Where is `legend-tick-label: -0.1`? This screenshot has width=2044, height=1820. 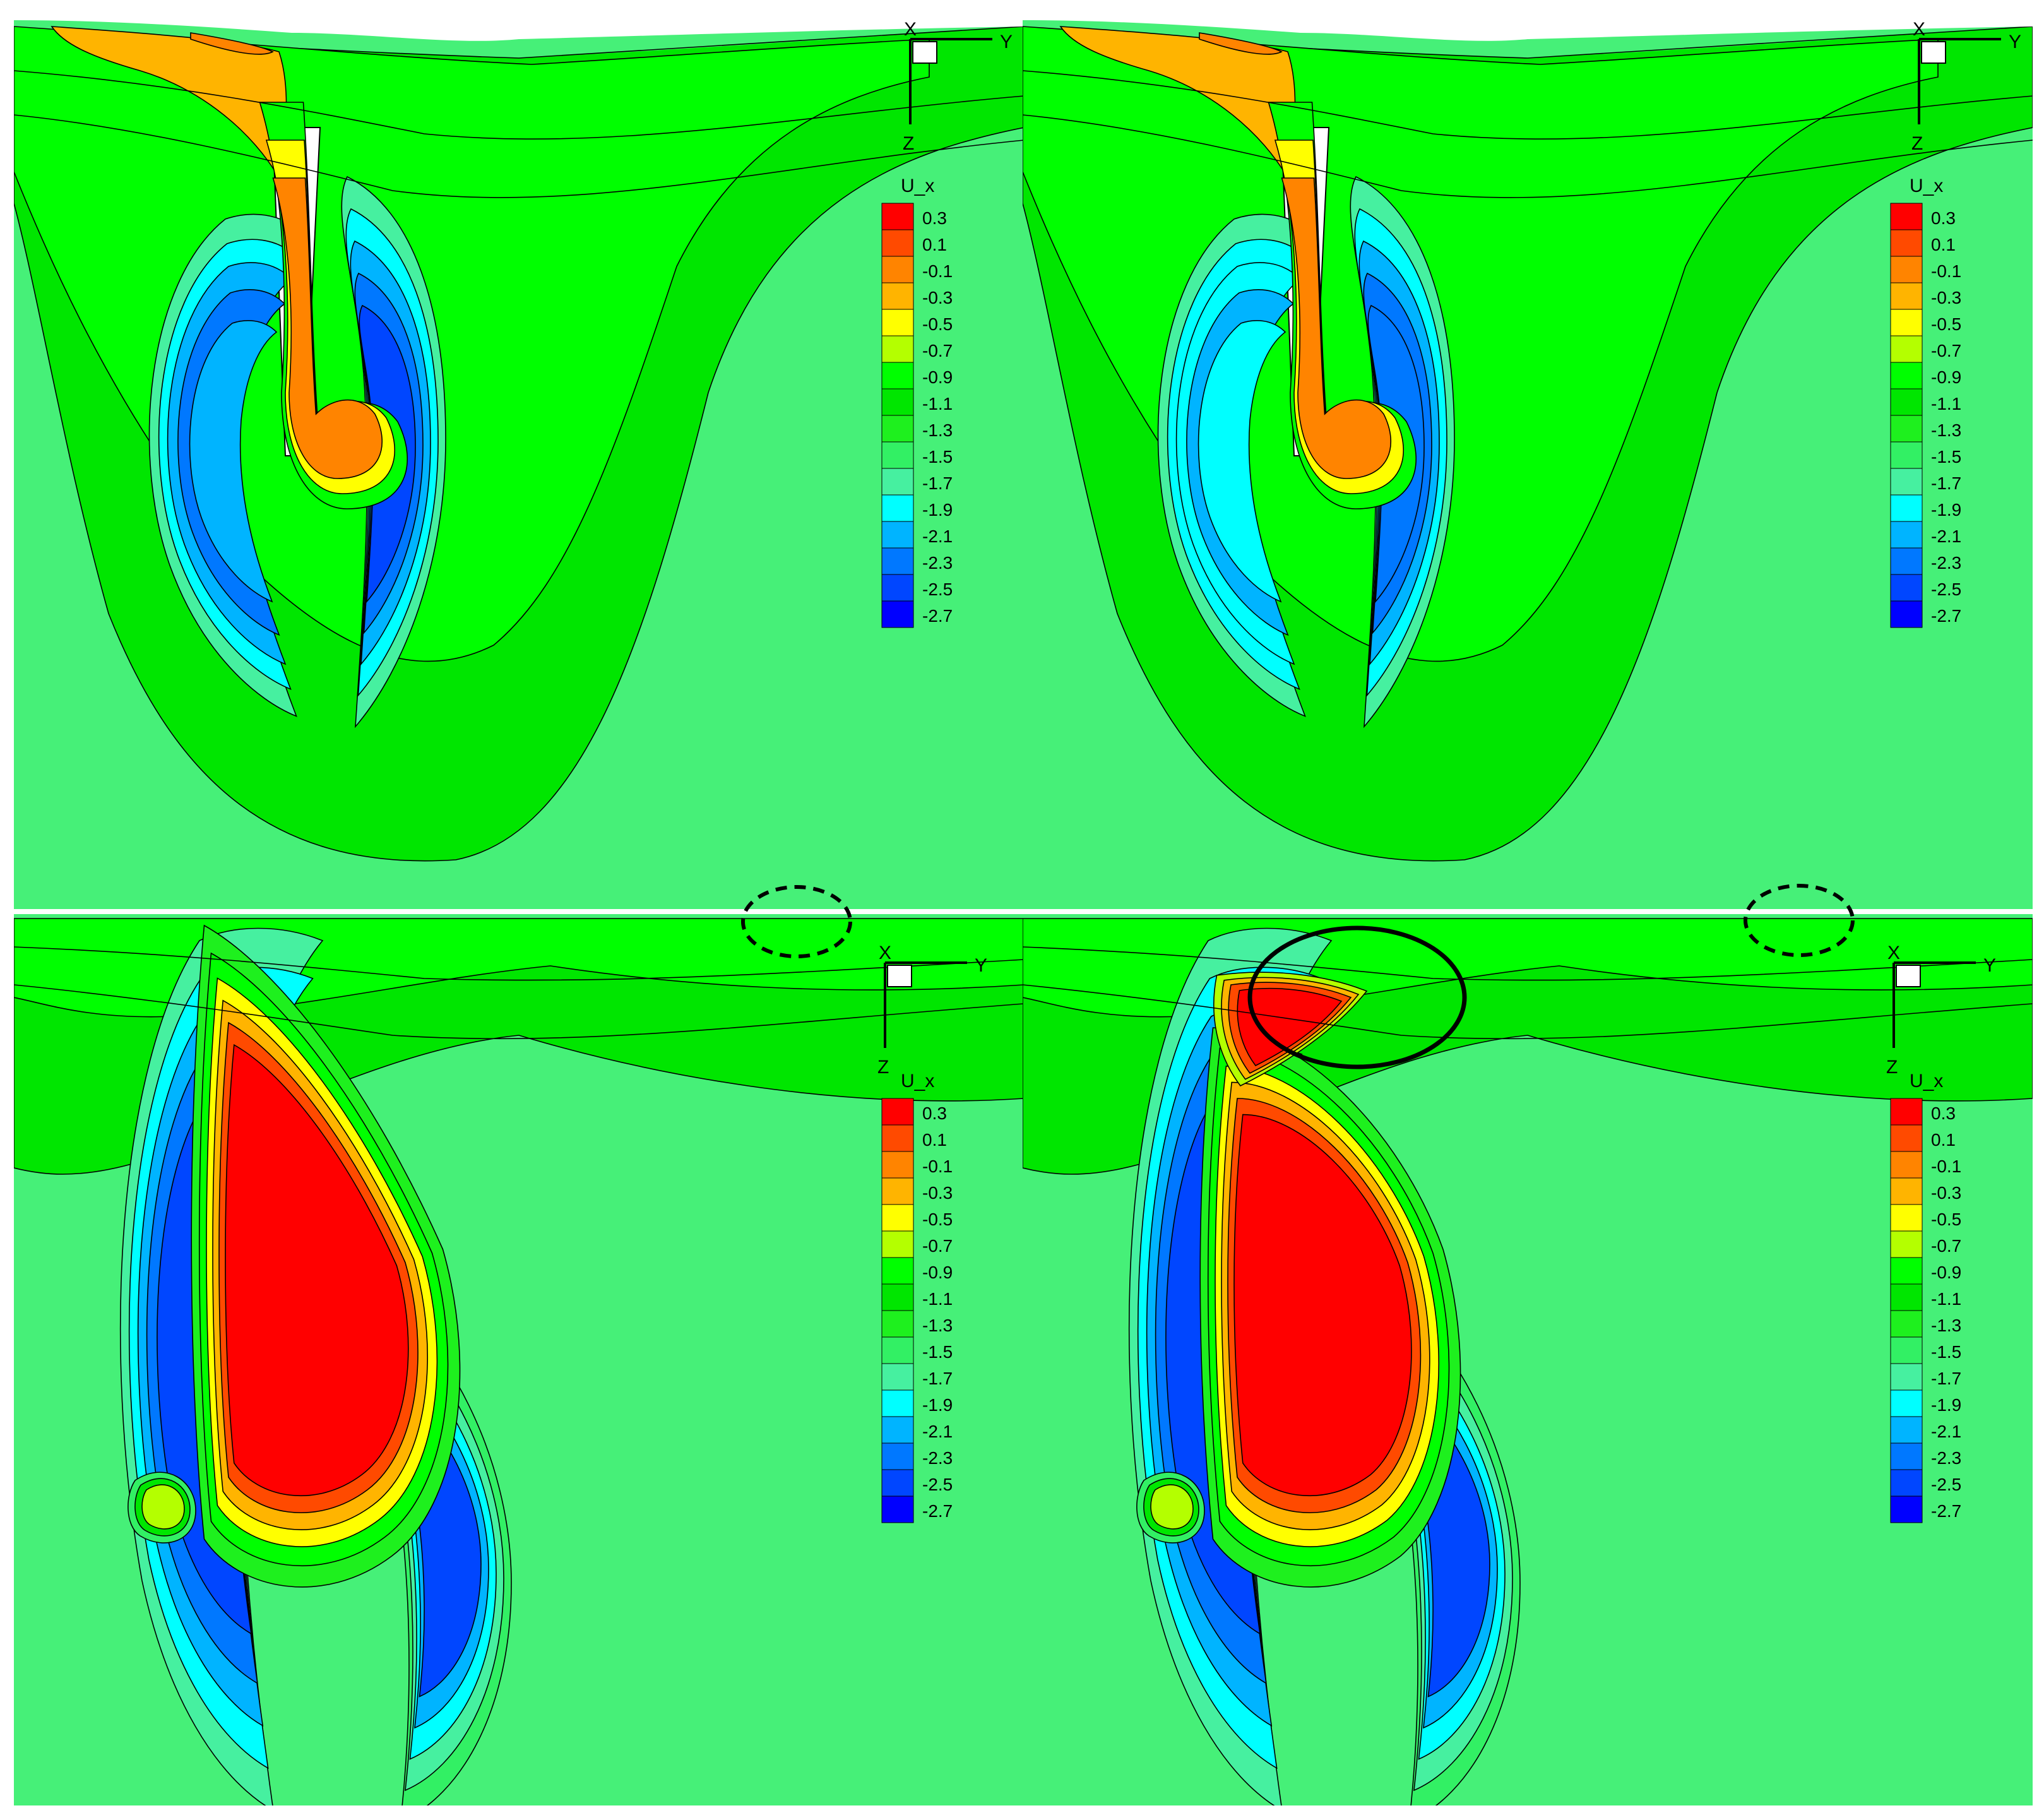 legend-tick-label: -0.1 is located at coordinates (1946, 1166).